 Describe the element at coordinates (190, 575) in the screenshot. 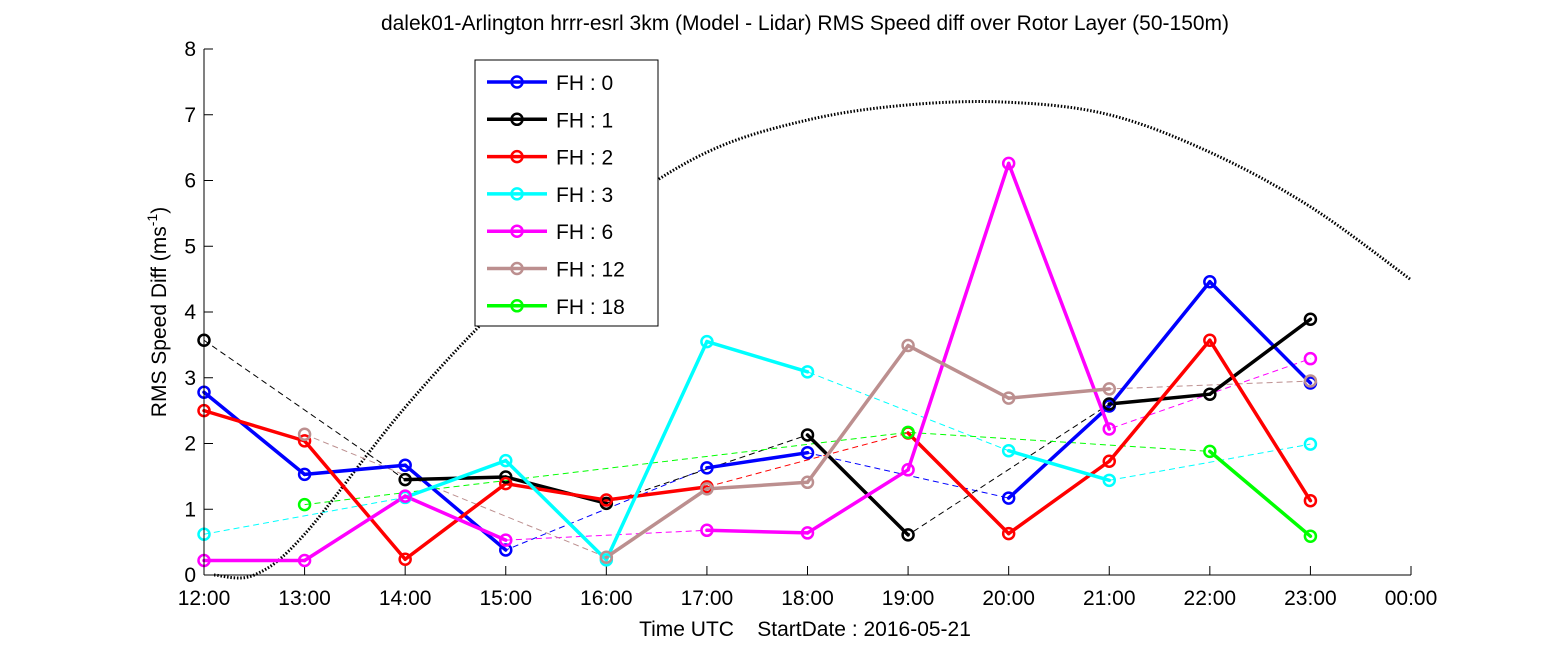

I see `y-tick-label: 0` at that location.